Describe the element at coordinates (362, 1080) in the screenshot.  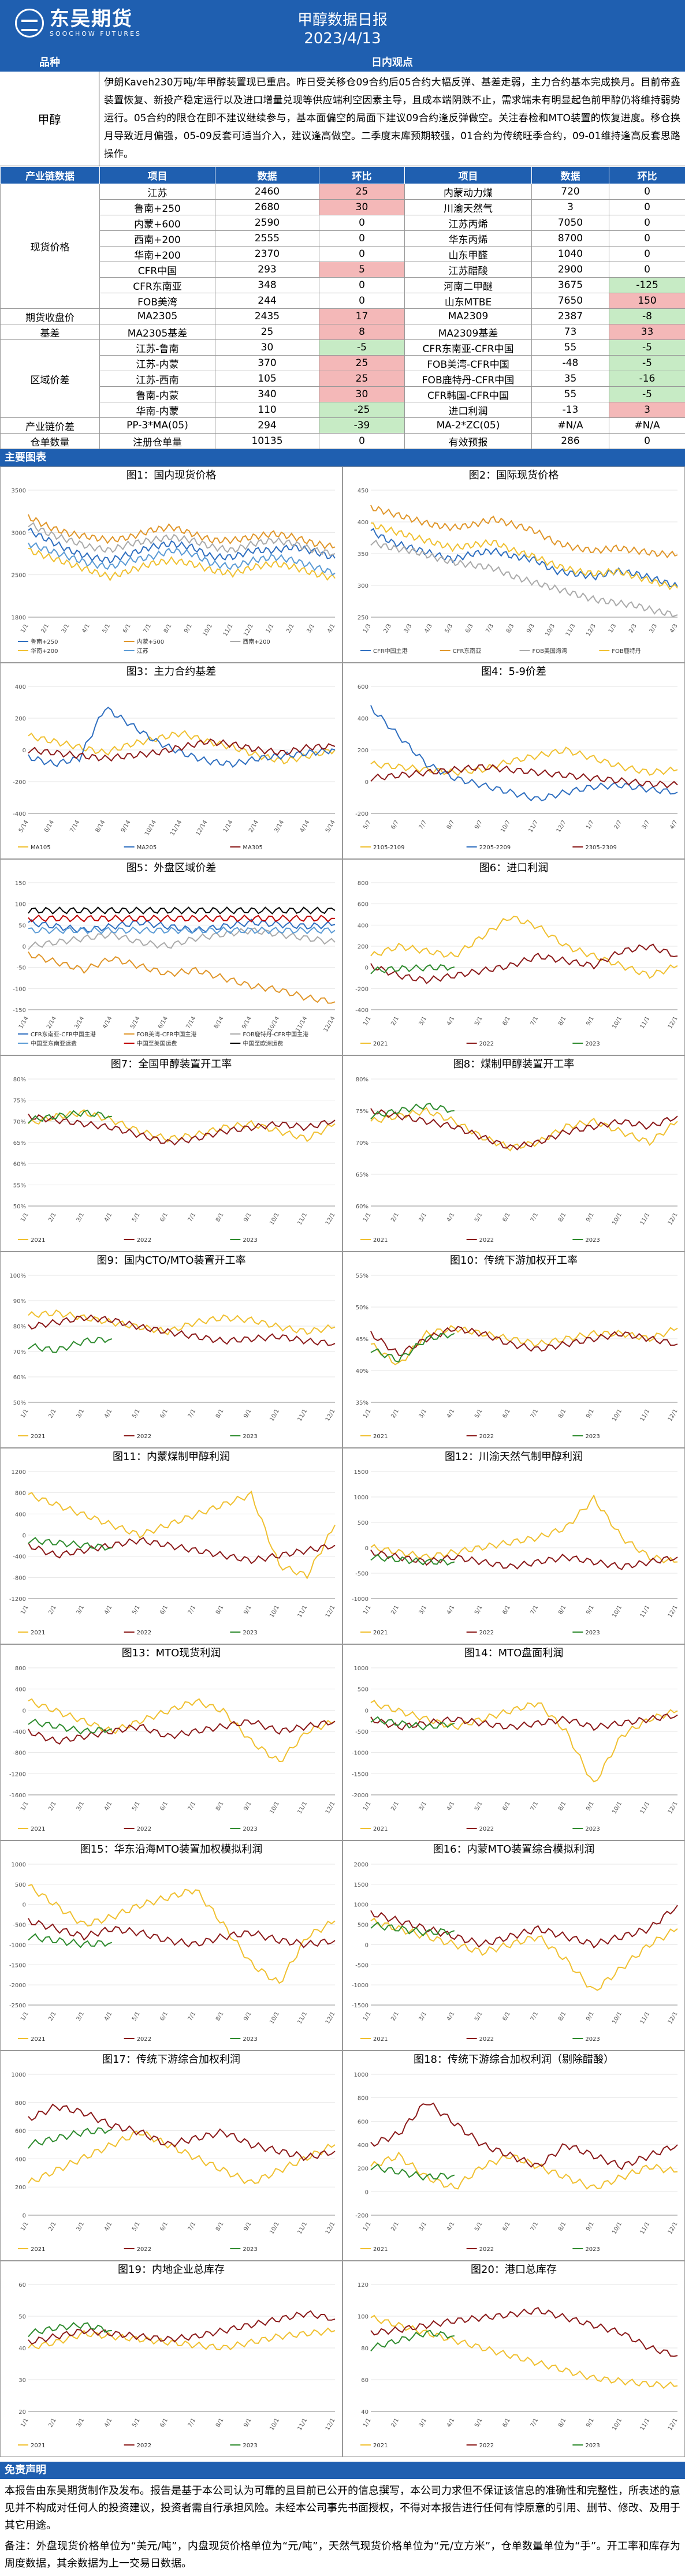
I see `y-tick-label: 80%` at that location.